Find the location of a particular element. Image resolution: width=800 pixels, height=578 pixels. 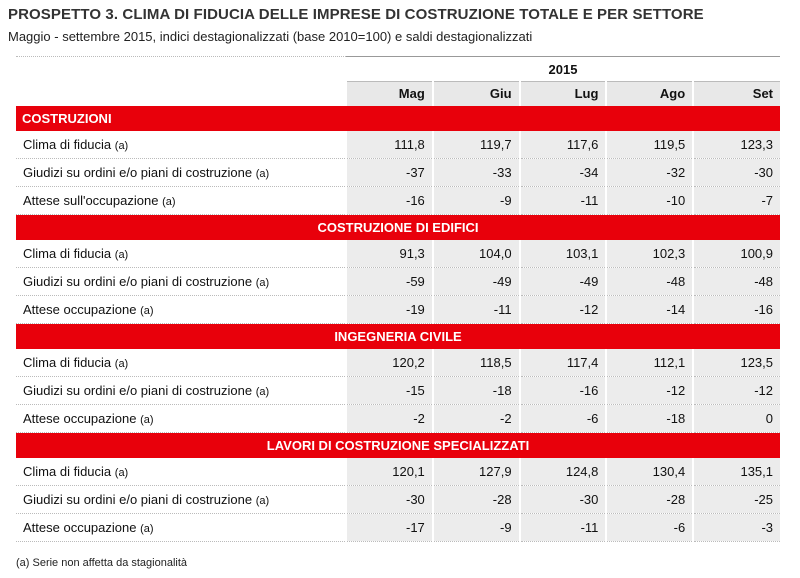

value-cell: -33 is located at coordinates (475, 172).